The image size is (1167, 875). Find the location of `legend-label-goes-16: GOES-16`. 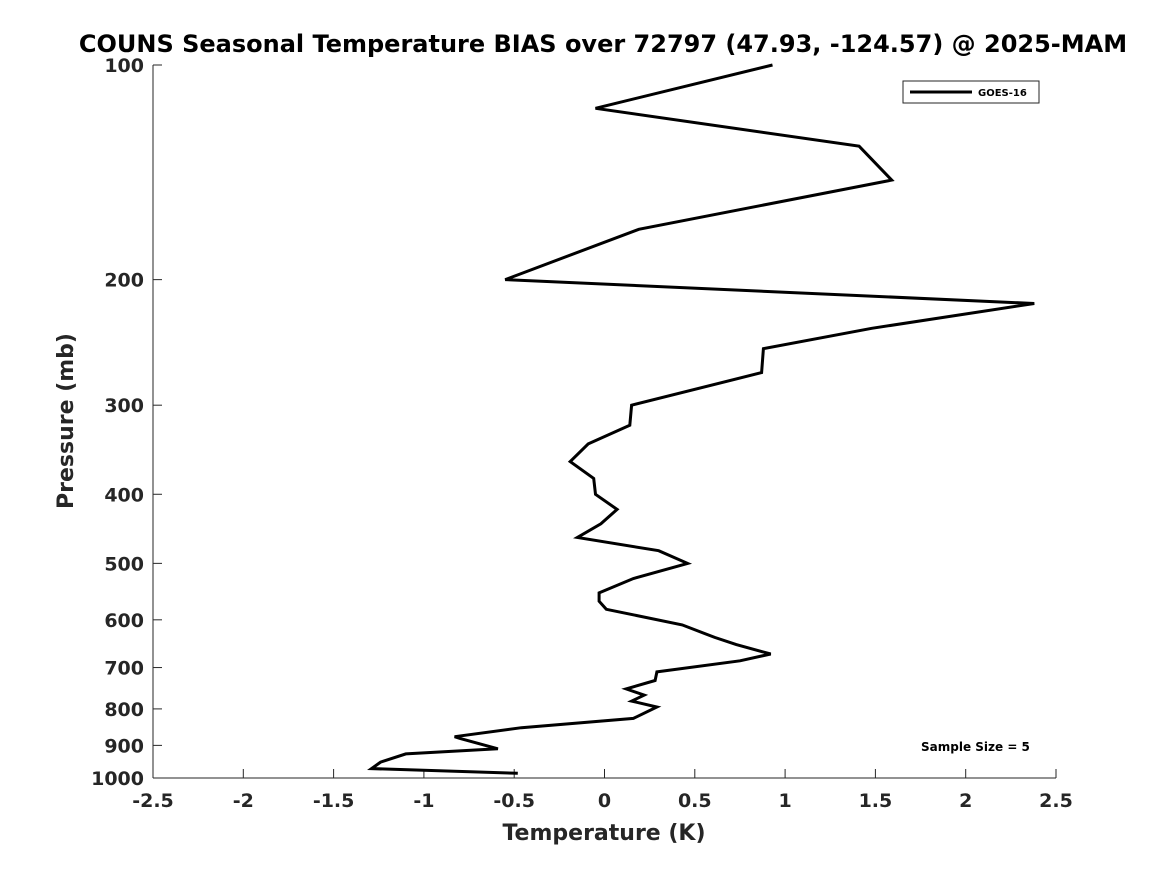

legend-label-goes-16: GOES-16 is located at coordinates (1002, 93).